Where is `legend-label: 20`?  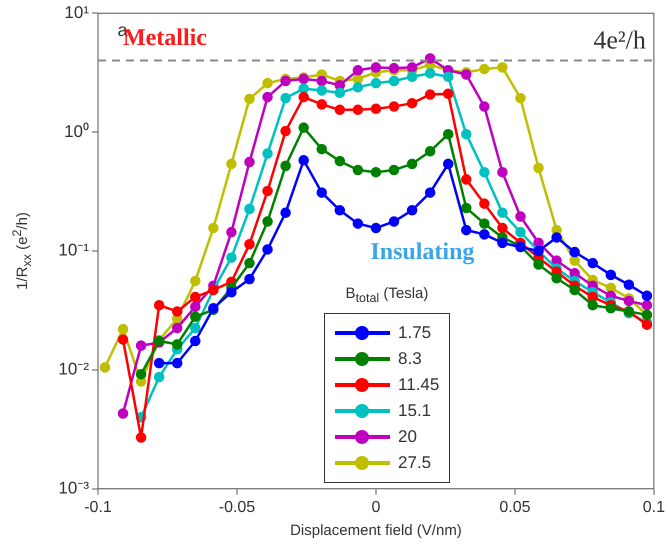
legend-label: 20 is located at coordinates (407, 436).